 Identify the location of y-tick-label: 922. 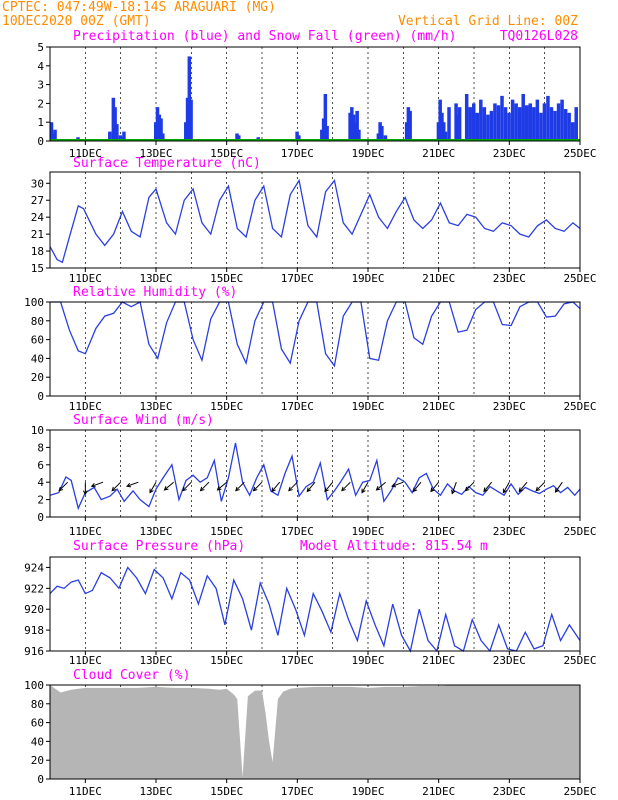
(34, 588).